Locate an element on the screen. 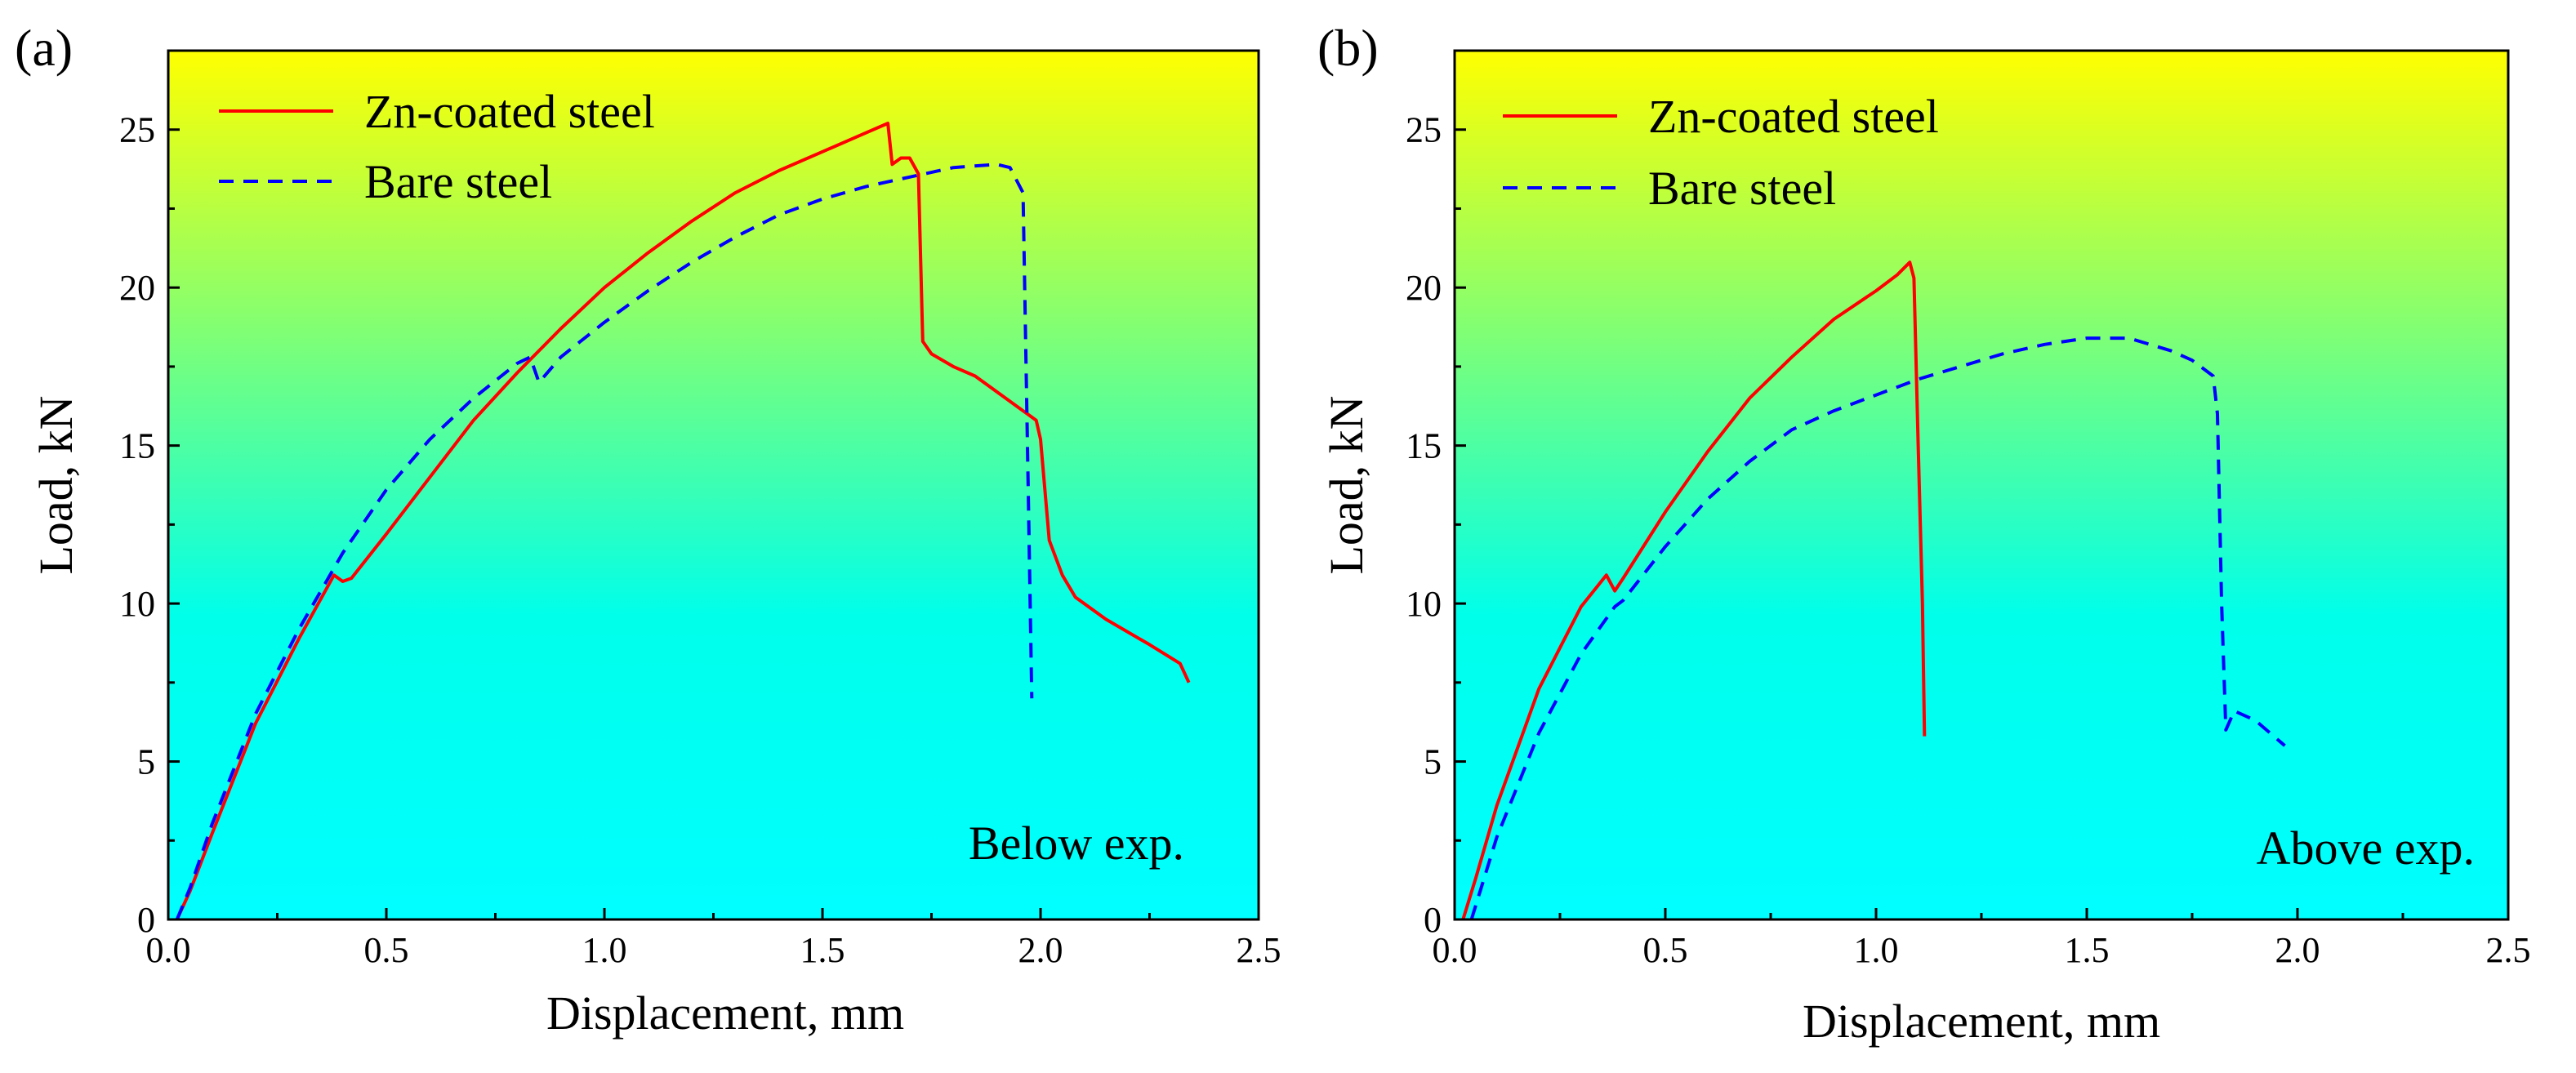  x-tick-label-b: 1.5 is located at coordinates (2087, 950).